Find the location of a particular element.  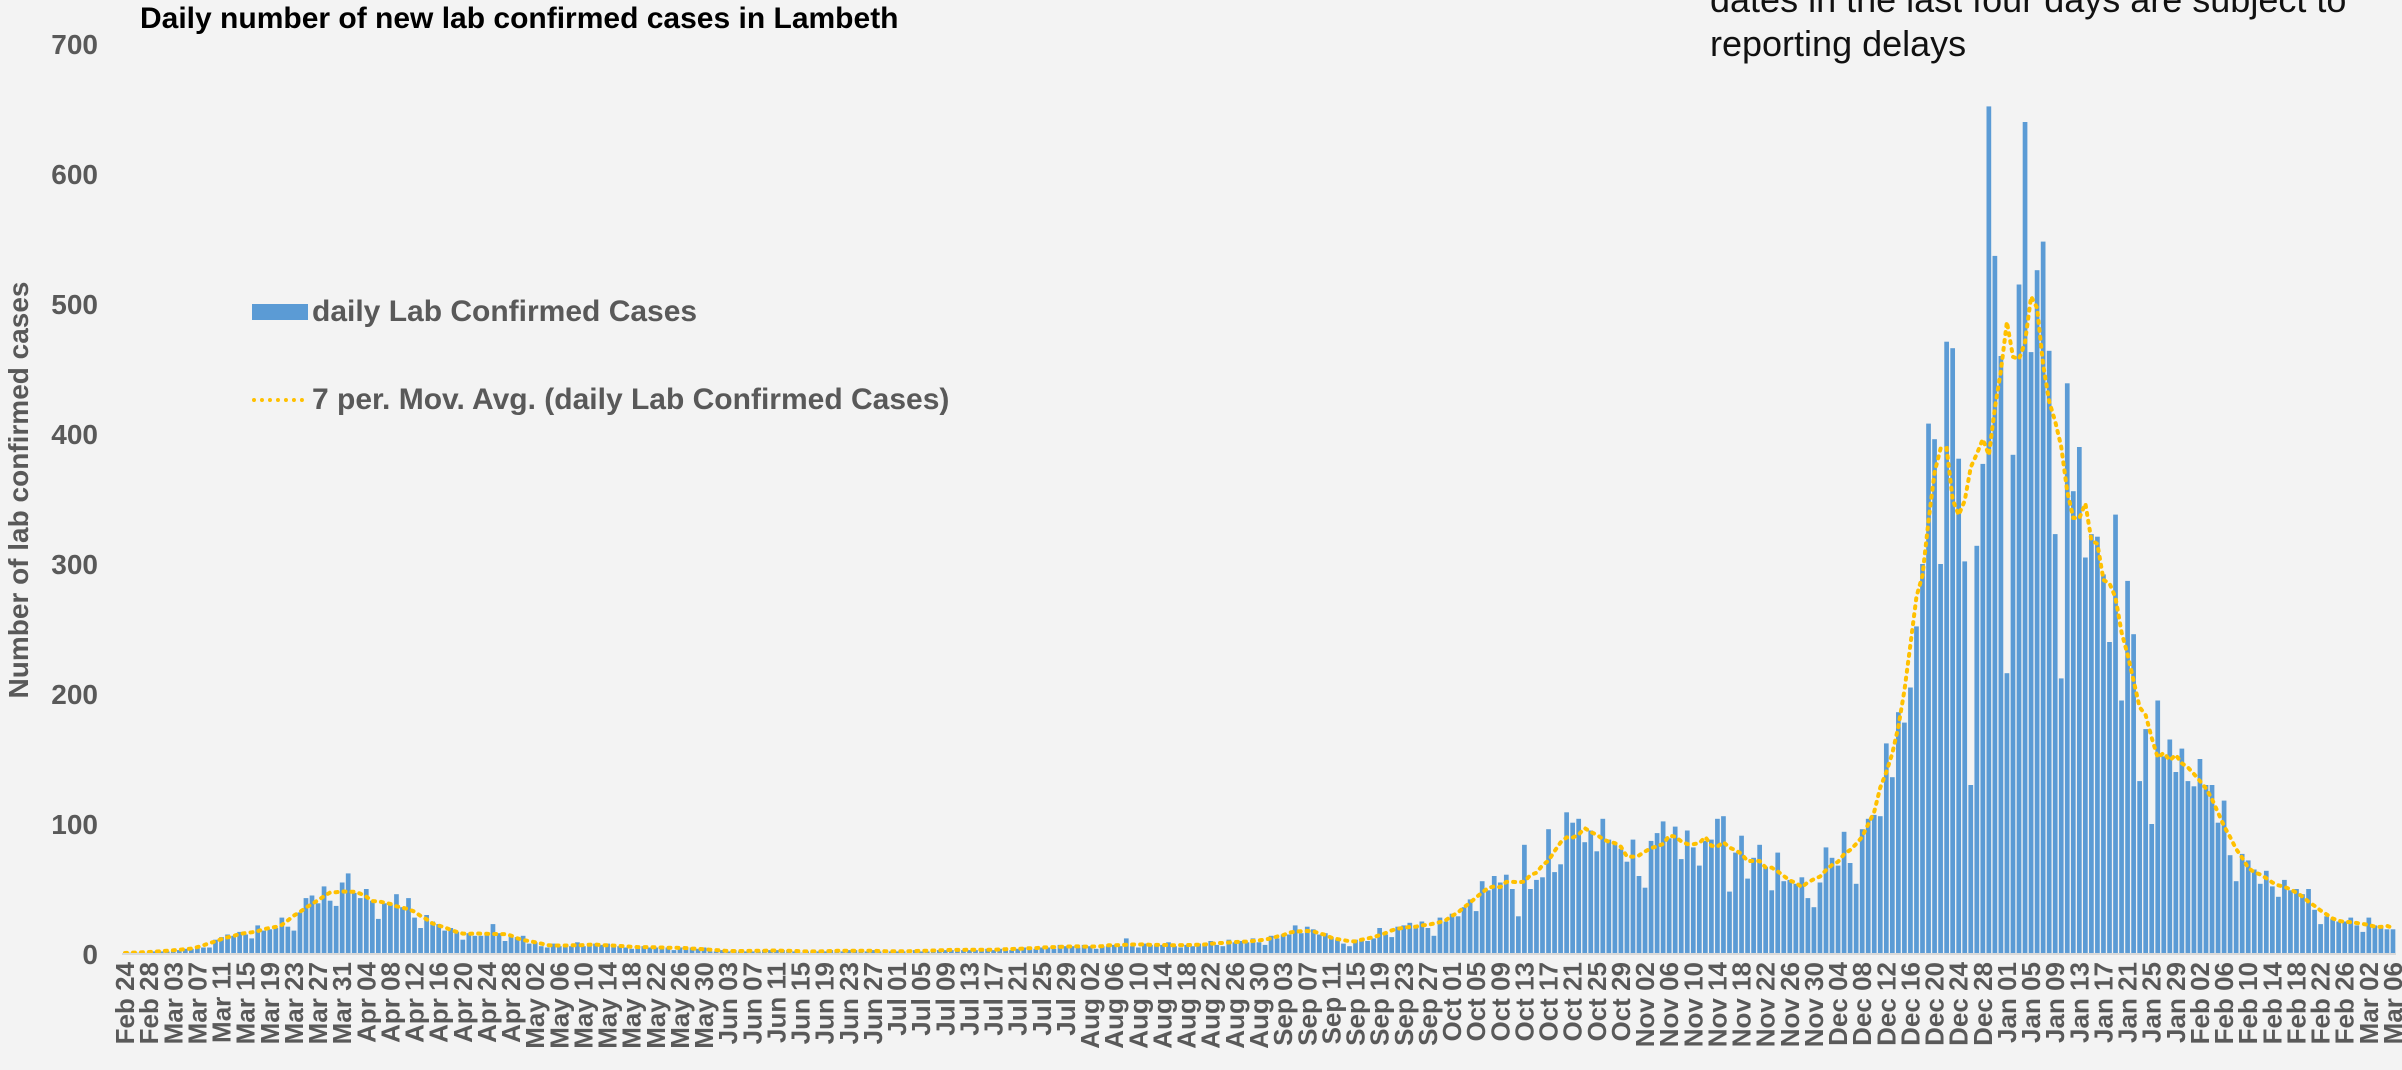

x-tick-label: Mar 06 is located at coordinates (2390, 1003).